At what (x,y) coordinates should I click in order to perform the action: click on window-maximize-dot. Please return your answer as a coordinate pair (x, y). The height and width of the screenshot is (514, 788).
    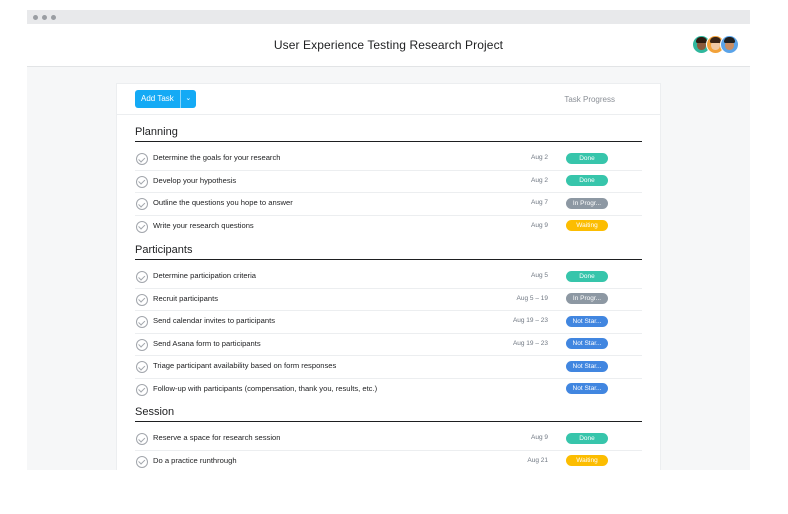
    Looking at the image, I should click on (53, 17).